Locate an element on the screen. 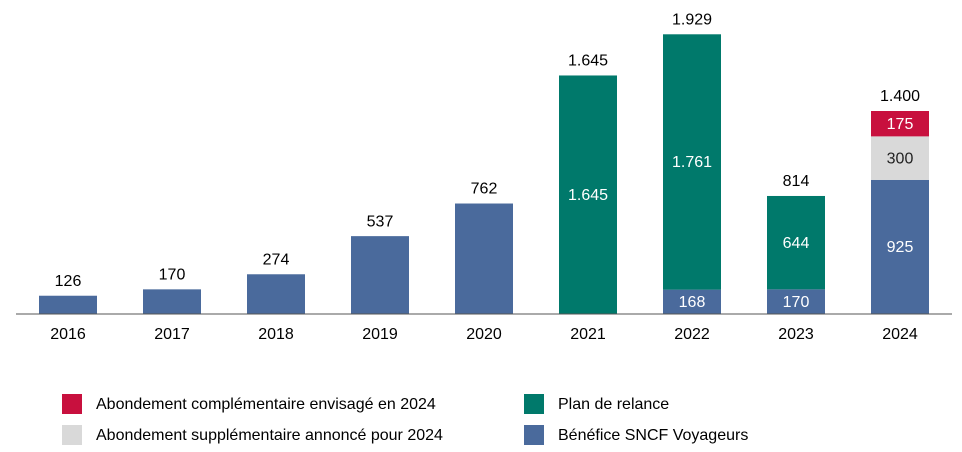 This screenshot has height=452, width=962. total-label: 814 is located at coordinates (796, 181).